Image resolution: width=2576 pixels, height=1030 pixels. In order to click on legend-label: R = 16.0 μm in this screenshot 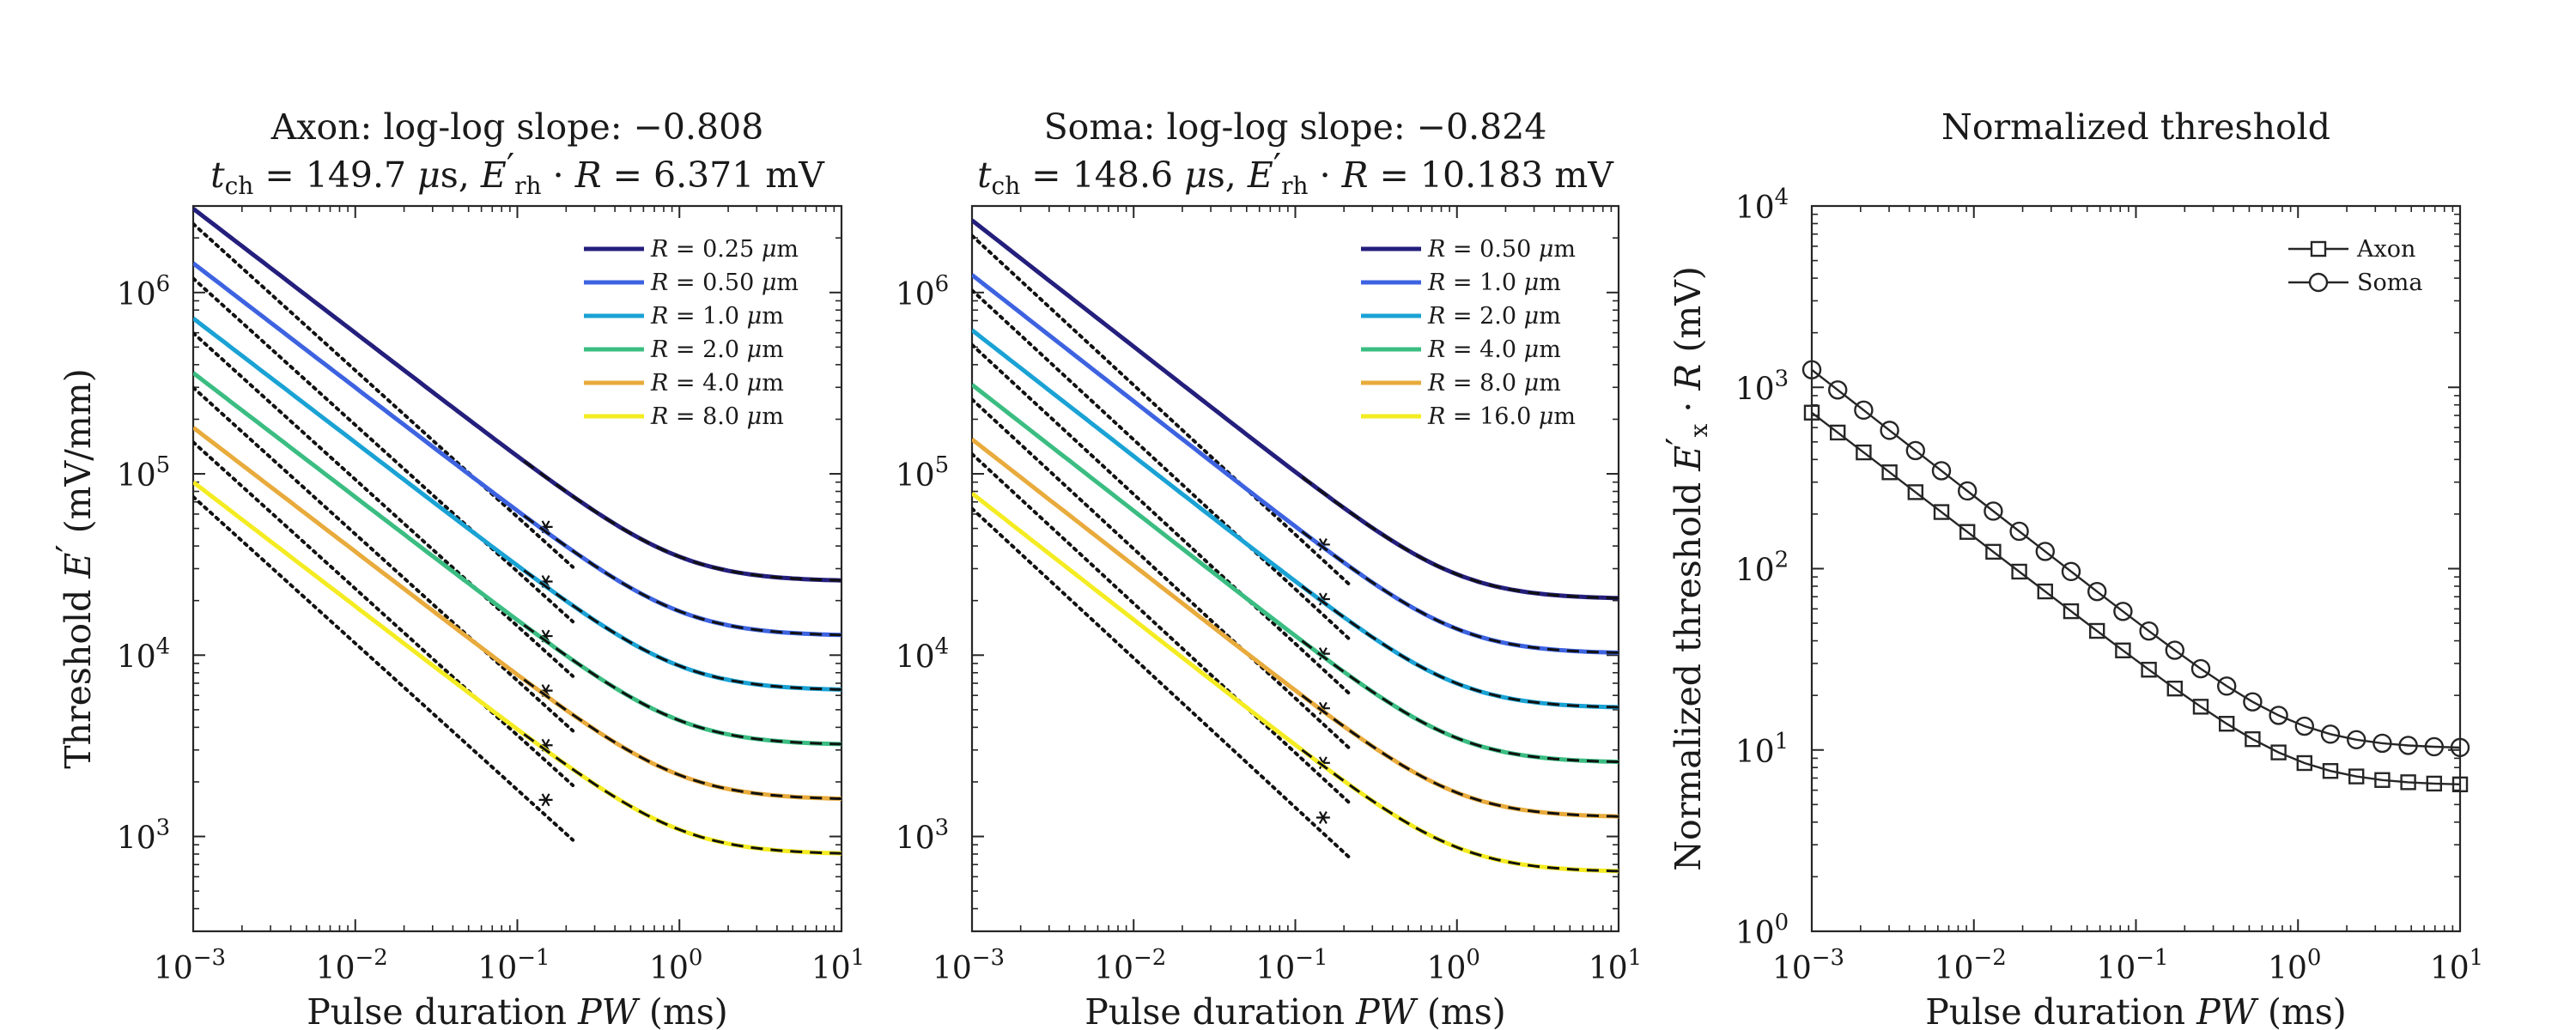, I will do `click(1502, 416)`.